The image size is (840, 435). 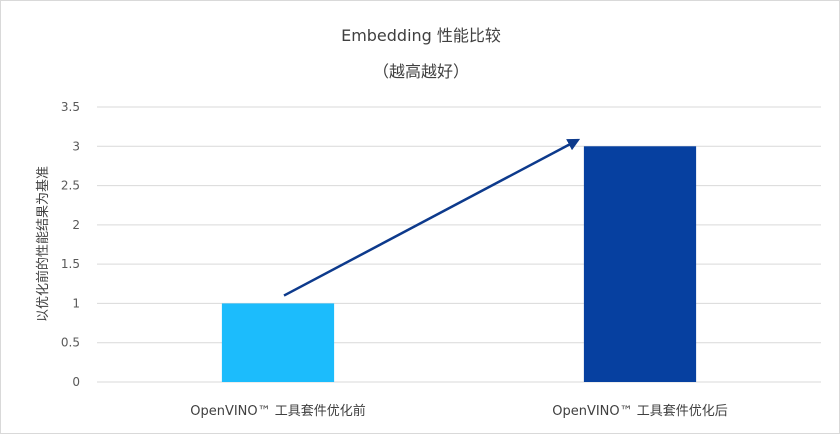 What do you see at coordinates (70, 343) in the screenshot?
I see `y-tick-label: 0.5` at bounding box center [70, 343].